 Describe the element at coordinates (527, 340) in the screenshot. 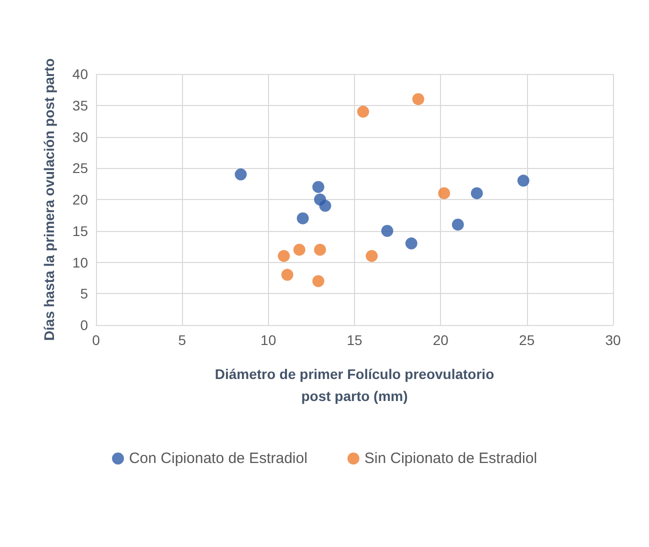

I see `x-tick-label: 25` at that location.